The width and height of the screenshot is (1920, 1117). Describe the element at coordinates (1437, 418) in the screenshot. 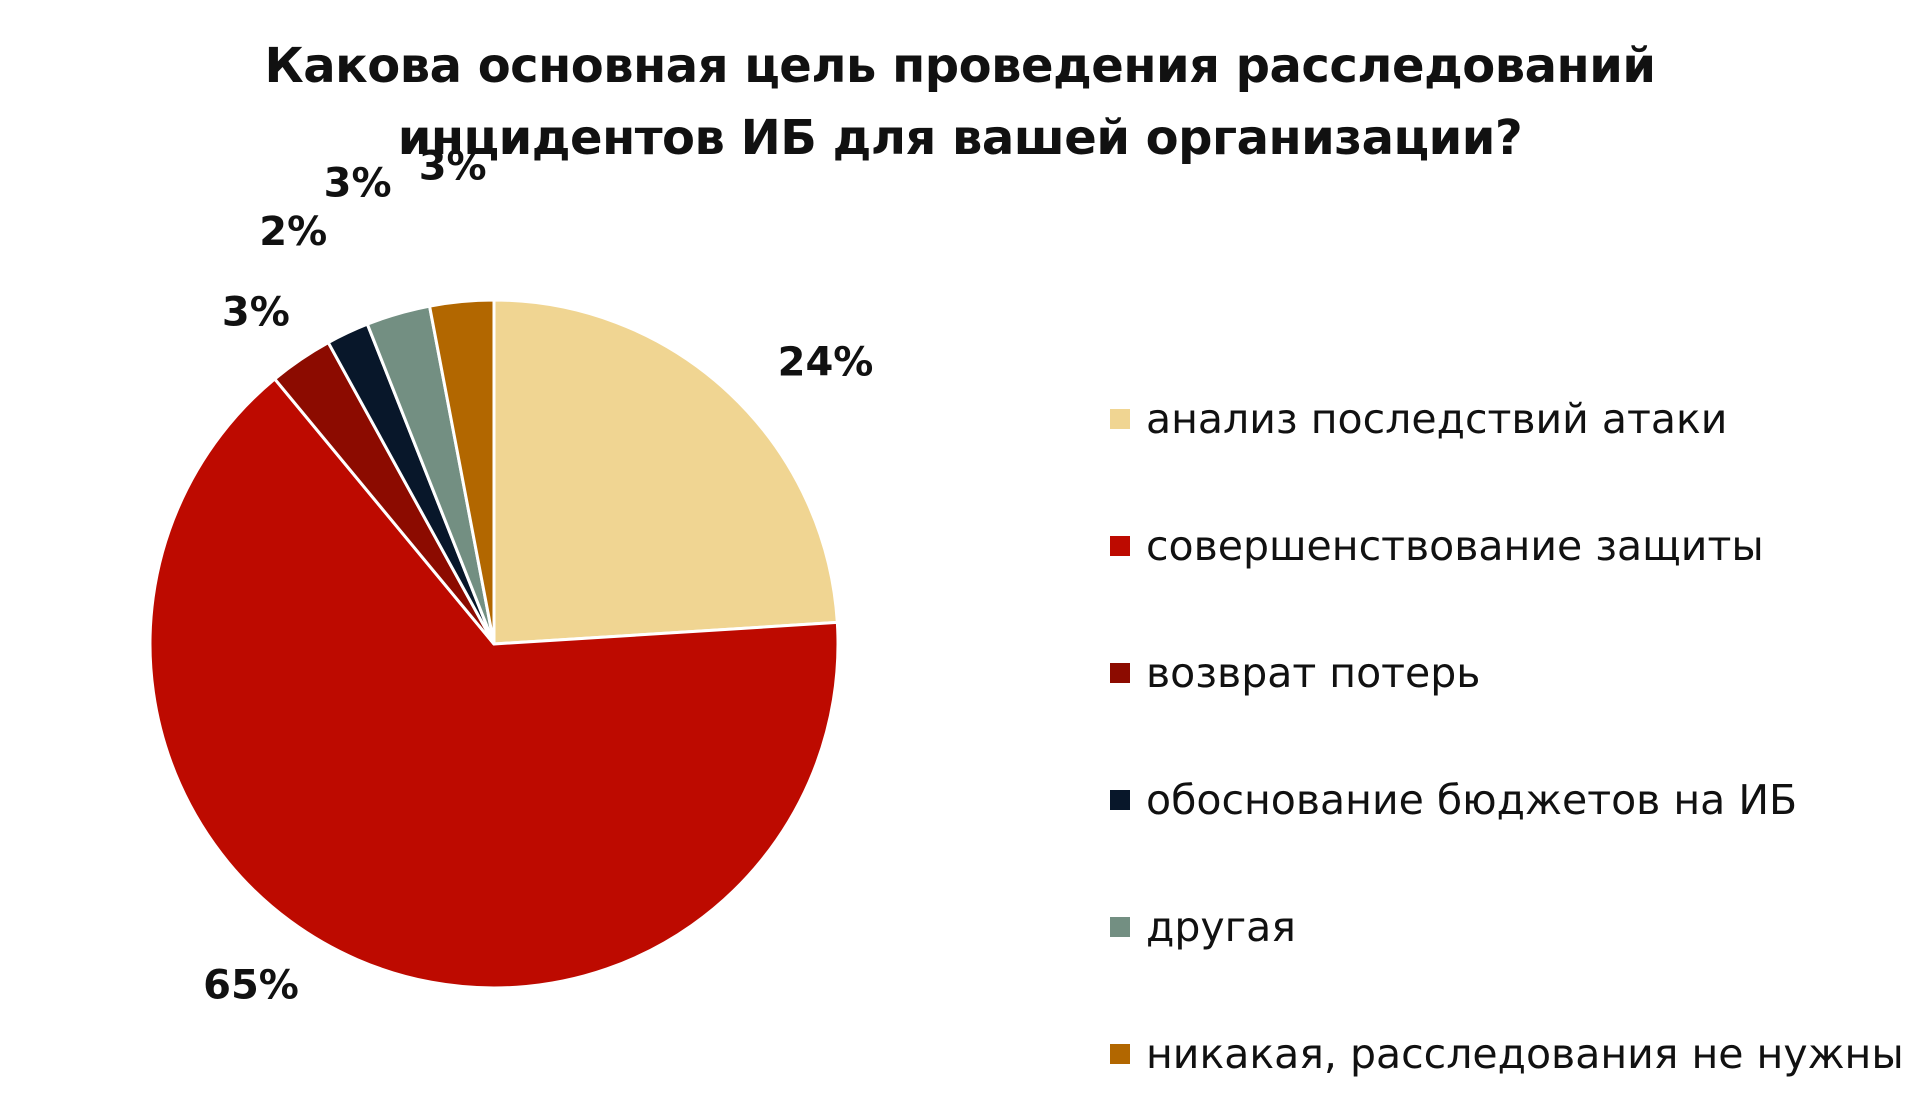

I see `legend-label: анализ последствий атаки` at that location.